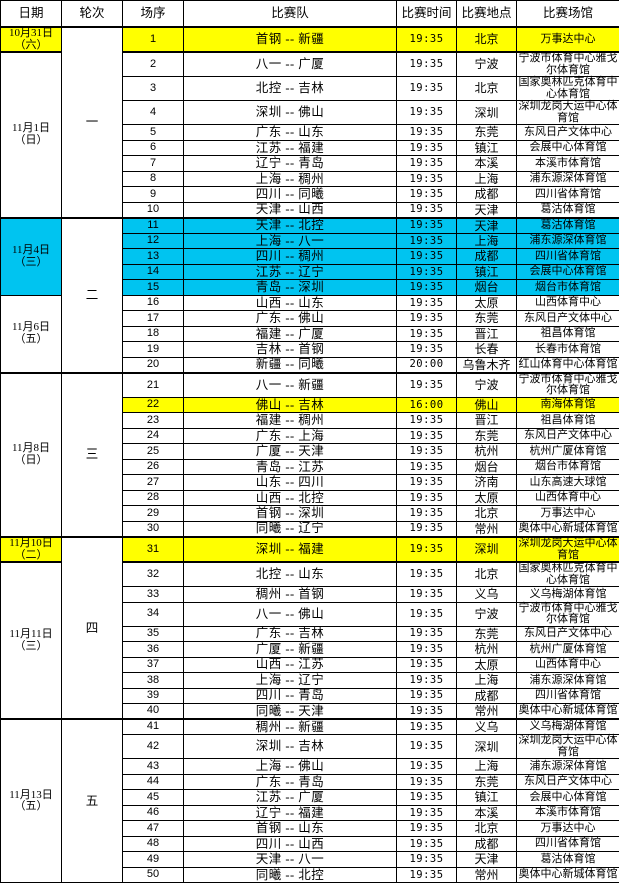  I want to click on match-venue-cell: 义乌梅湖体育馆, so click(568, 727).